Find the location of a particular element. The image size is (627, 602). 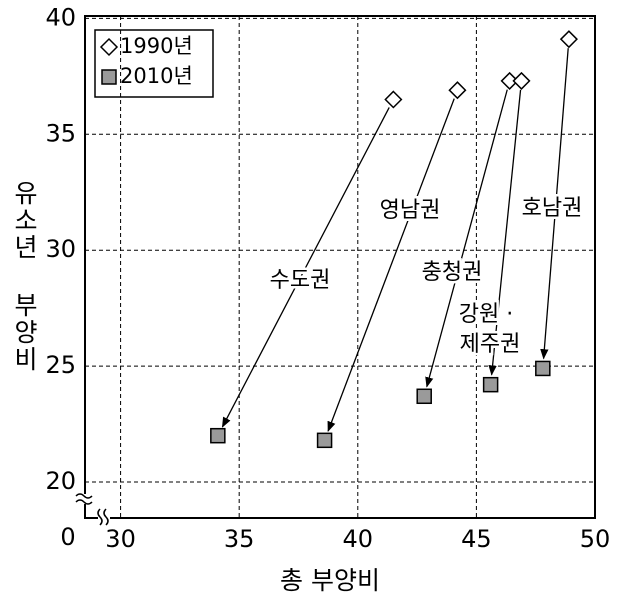

legend is located at coordinates (154, 63).